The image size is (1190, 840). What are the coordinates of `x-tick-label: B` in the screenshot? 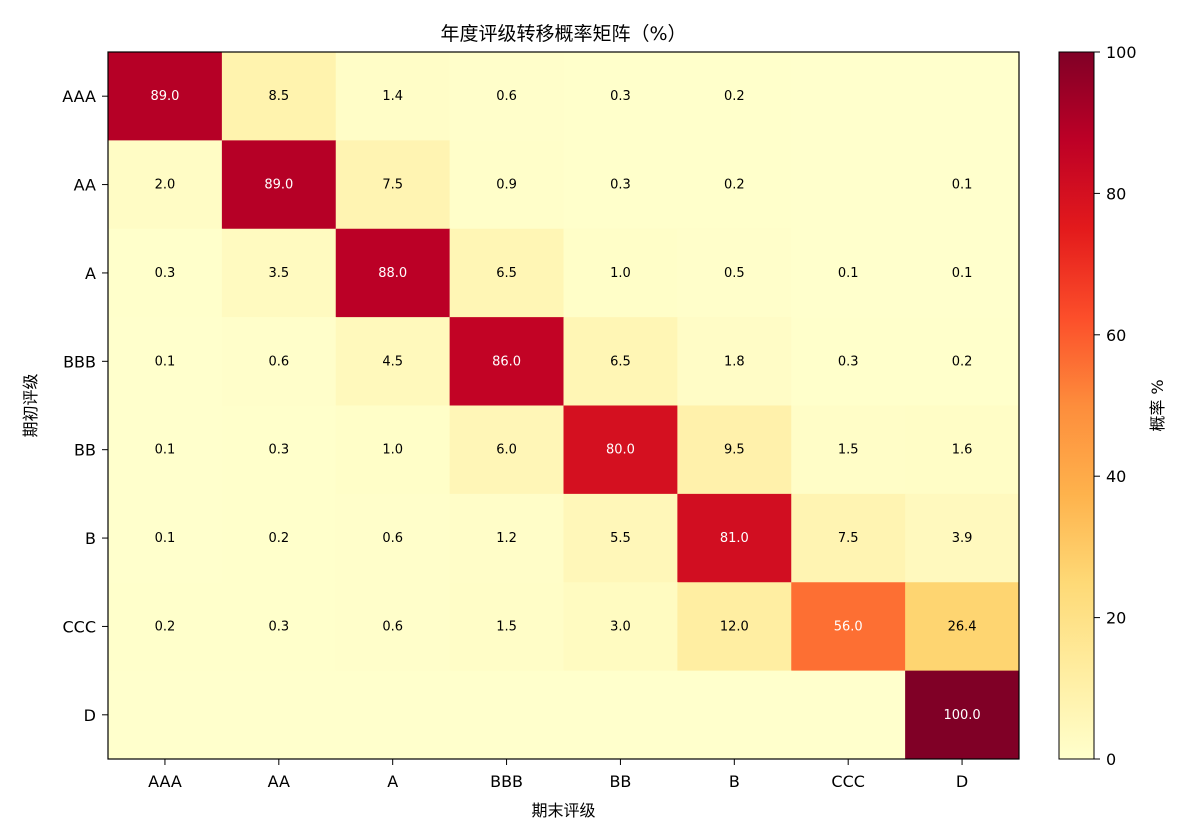 It's located at (734, 781).